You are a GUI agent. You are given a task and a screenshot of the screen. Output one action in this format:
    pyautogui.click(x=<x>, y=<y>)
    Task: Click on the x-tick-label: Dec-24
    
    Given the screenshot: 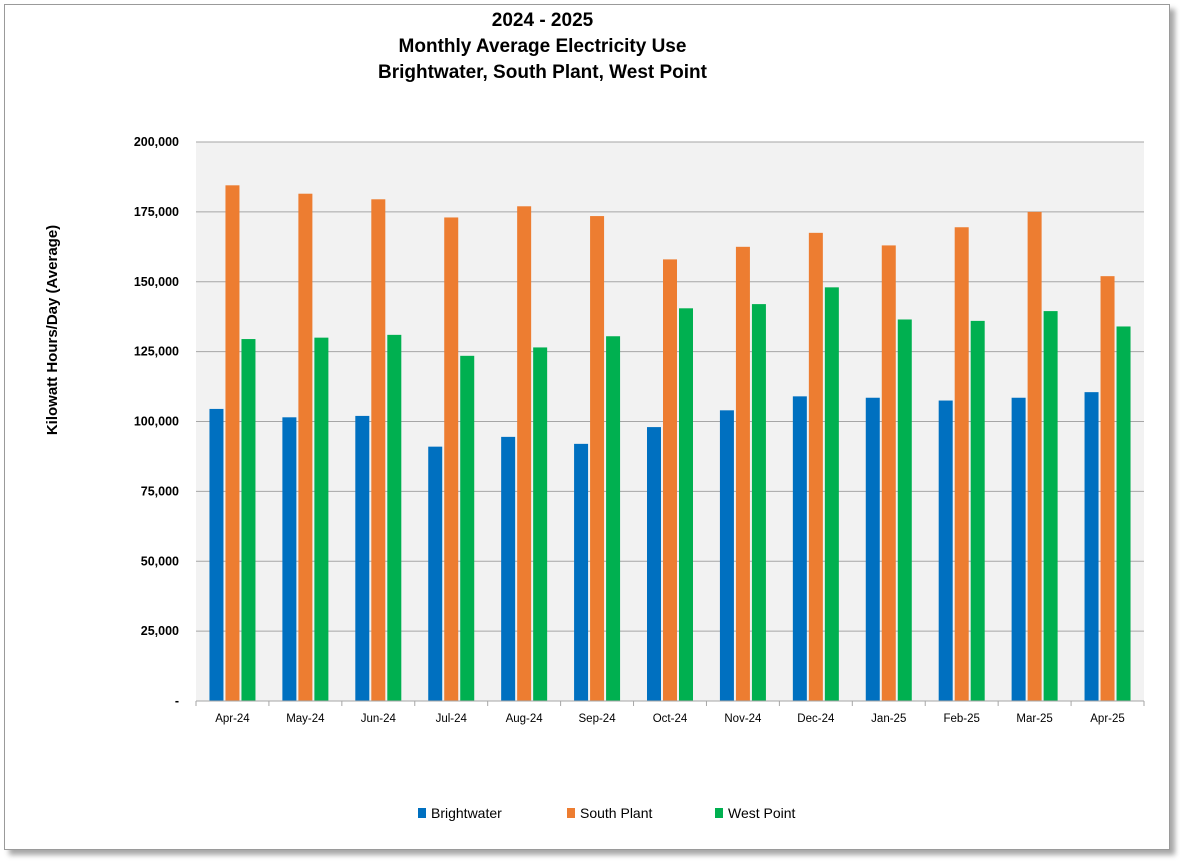 What is the action you would take?
    pyautogui.click(x=816, y=719)
    